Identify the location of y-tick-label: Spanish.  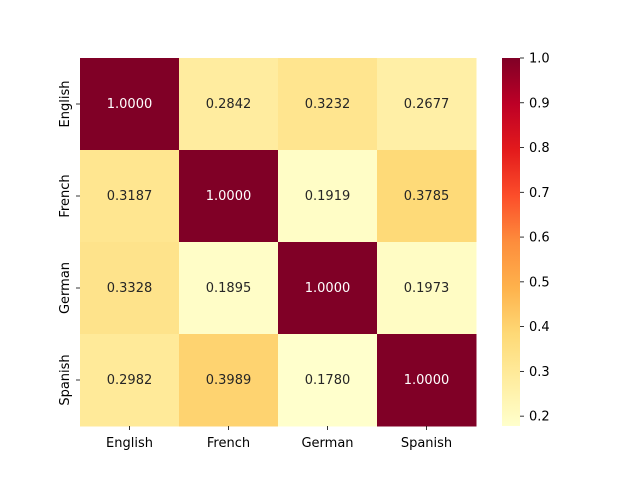
(65, 379).